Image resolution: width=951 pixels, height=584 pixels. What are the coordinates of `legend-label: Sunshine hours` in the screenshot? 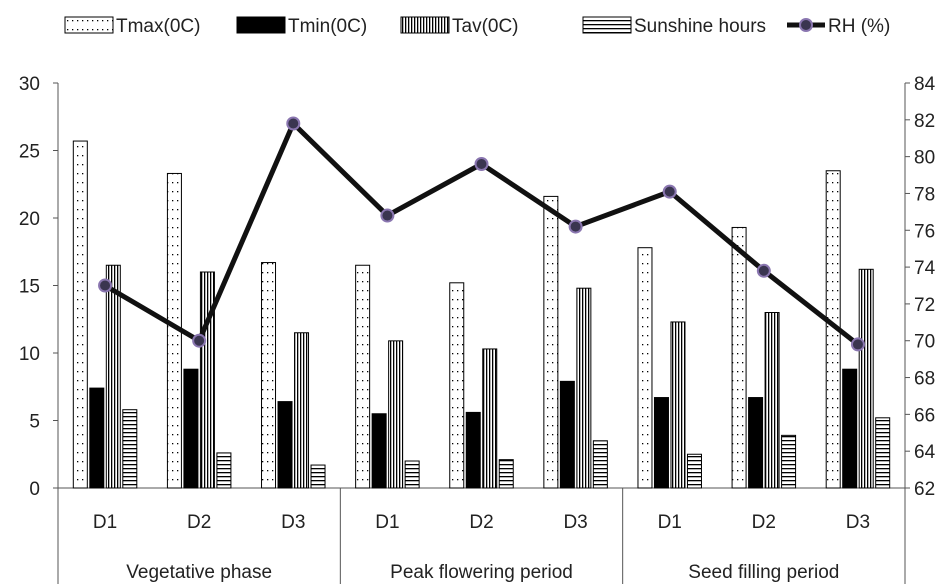 It's located at (700, 26).